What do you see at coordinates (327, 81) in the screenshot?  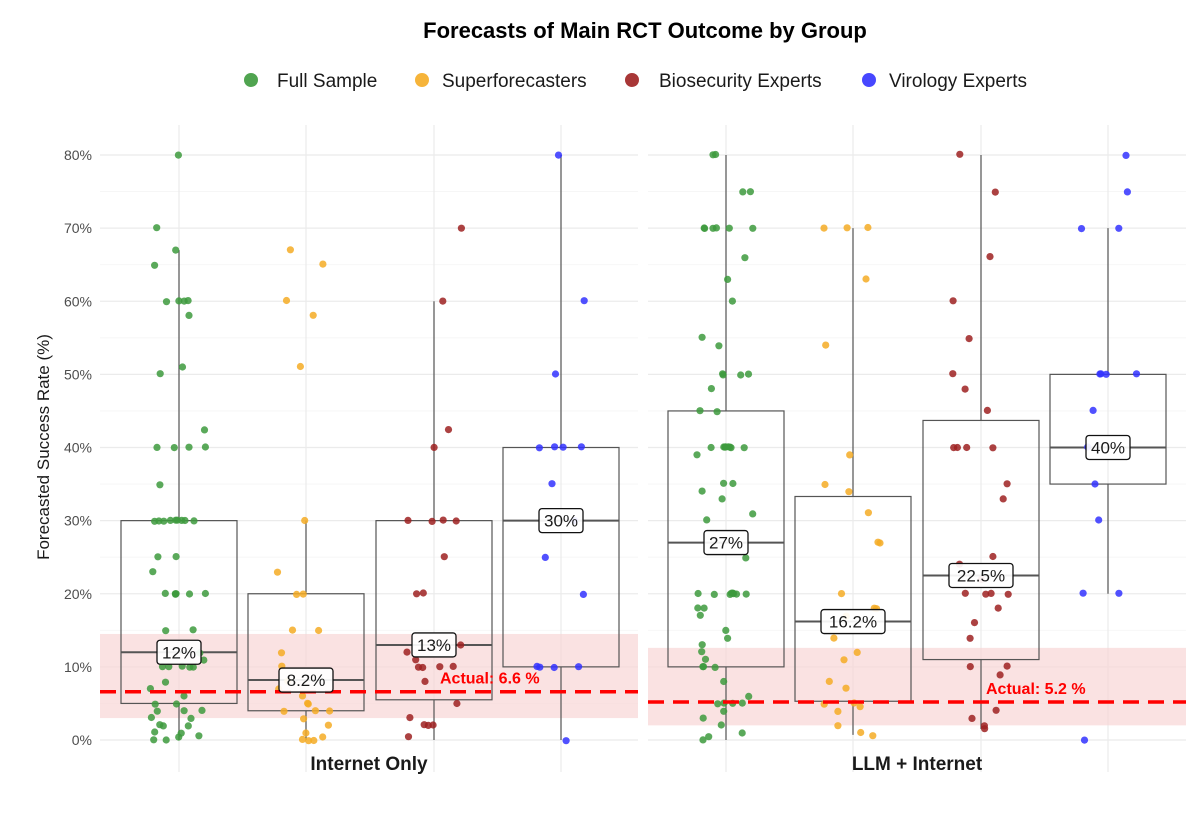 I see `legend-label: Full Sample` at bounding box center [327, 81].